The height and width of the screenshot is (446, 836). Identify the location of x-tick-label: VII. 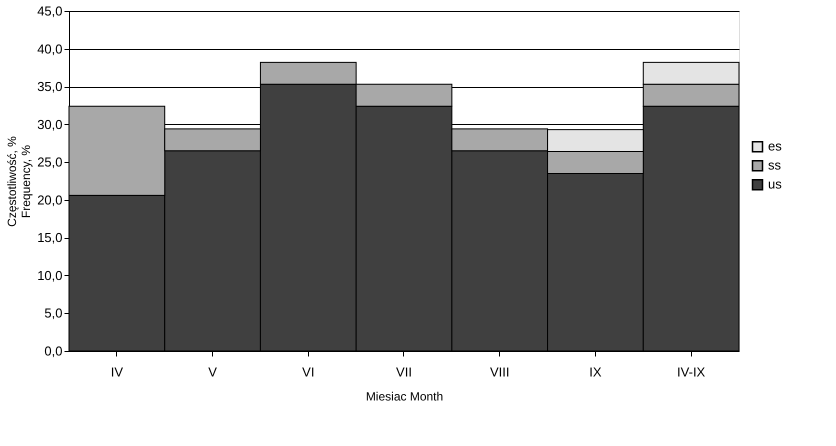
(404, 372).